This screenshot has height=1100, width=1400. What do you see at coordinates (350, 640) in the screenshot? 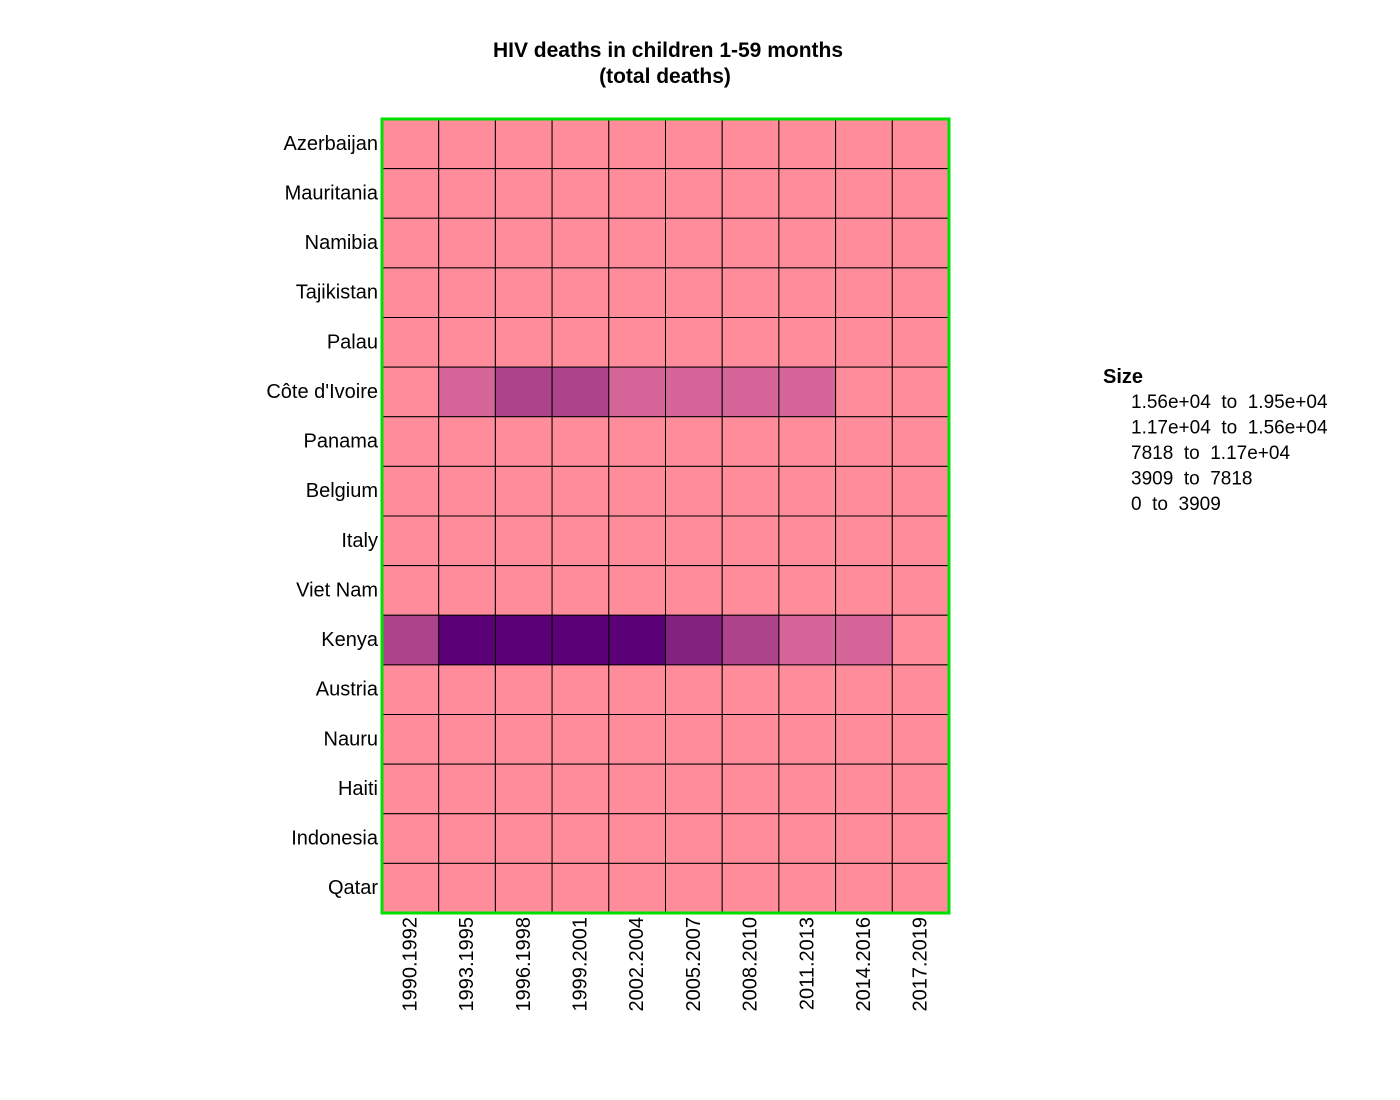
I see `row-label: Kenya` at bounding box center [350, 640].